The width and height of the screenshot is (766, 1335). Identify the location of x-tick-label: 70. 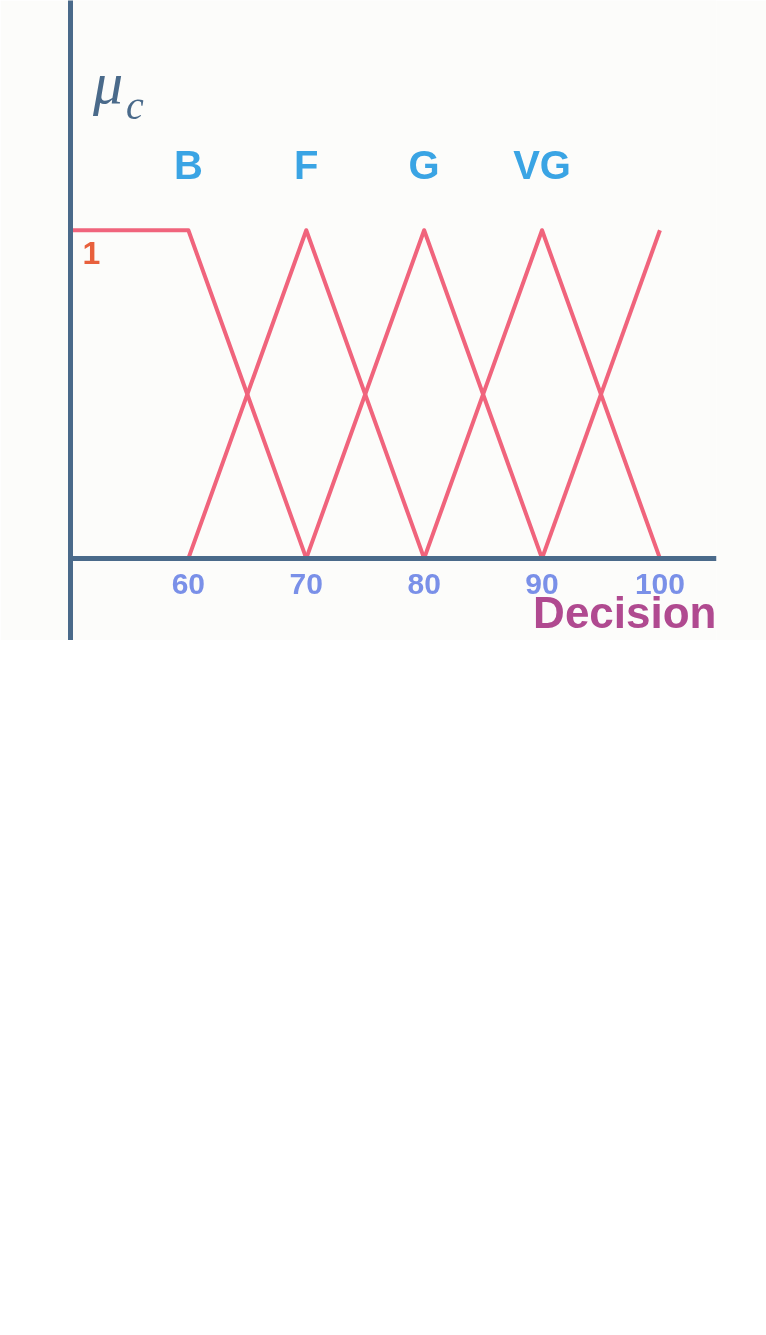
(306, 584).